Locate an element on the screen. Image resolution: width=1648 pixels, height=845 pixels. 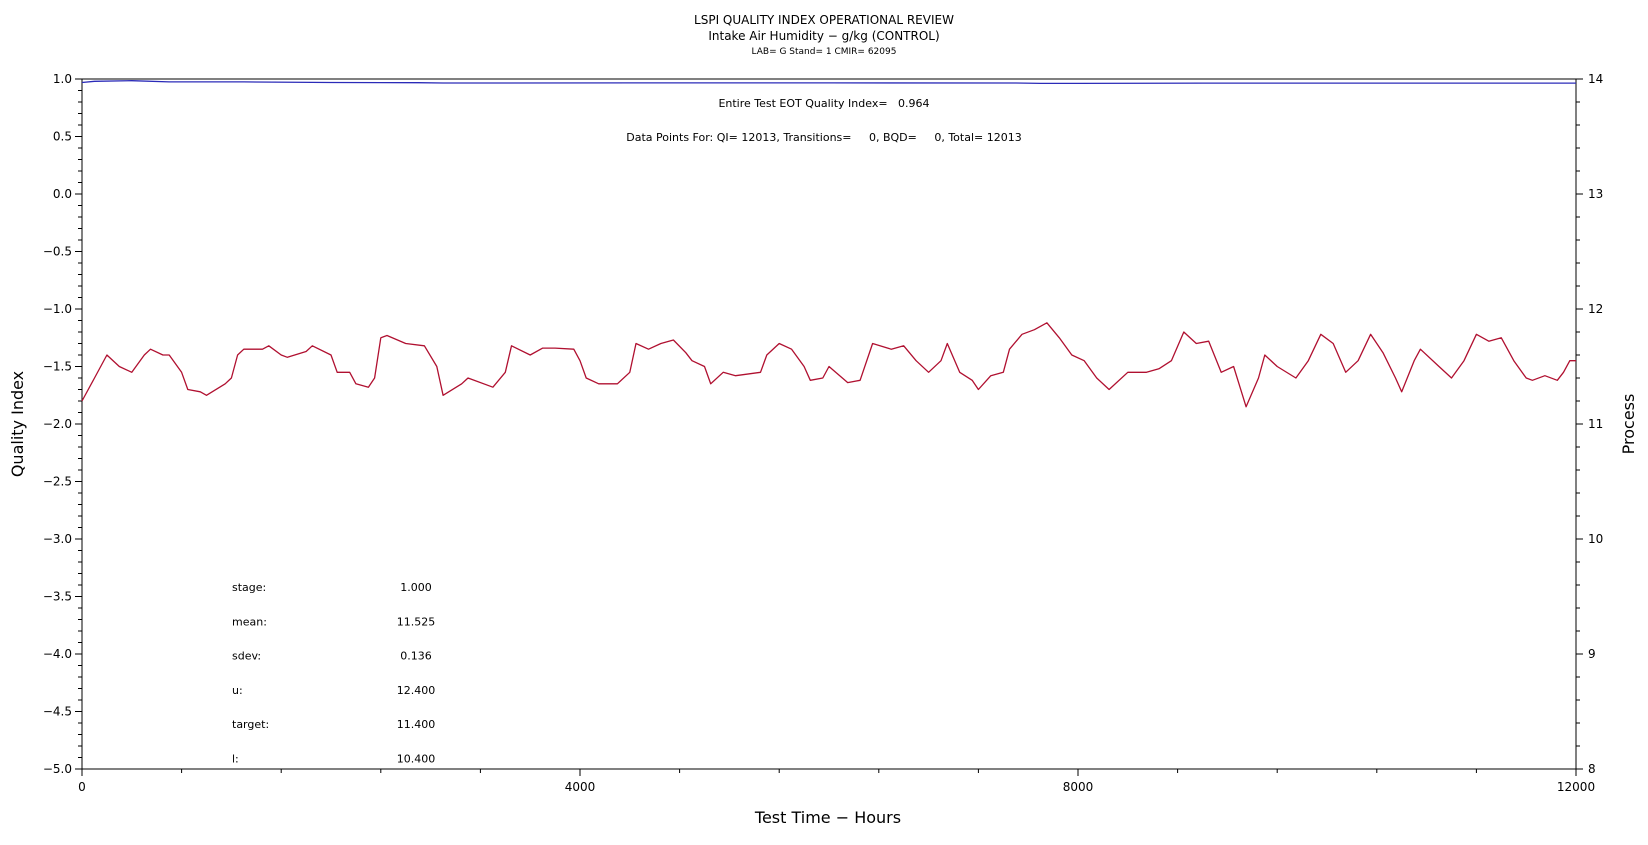
y-axis-right-label: Process is located at coordinates (1628, 424).